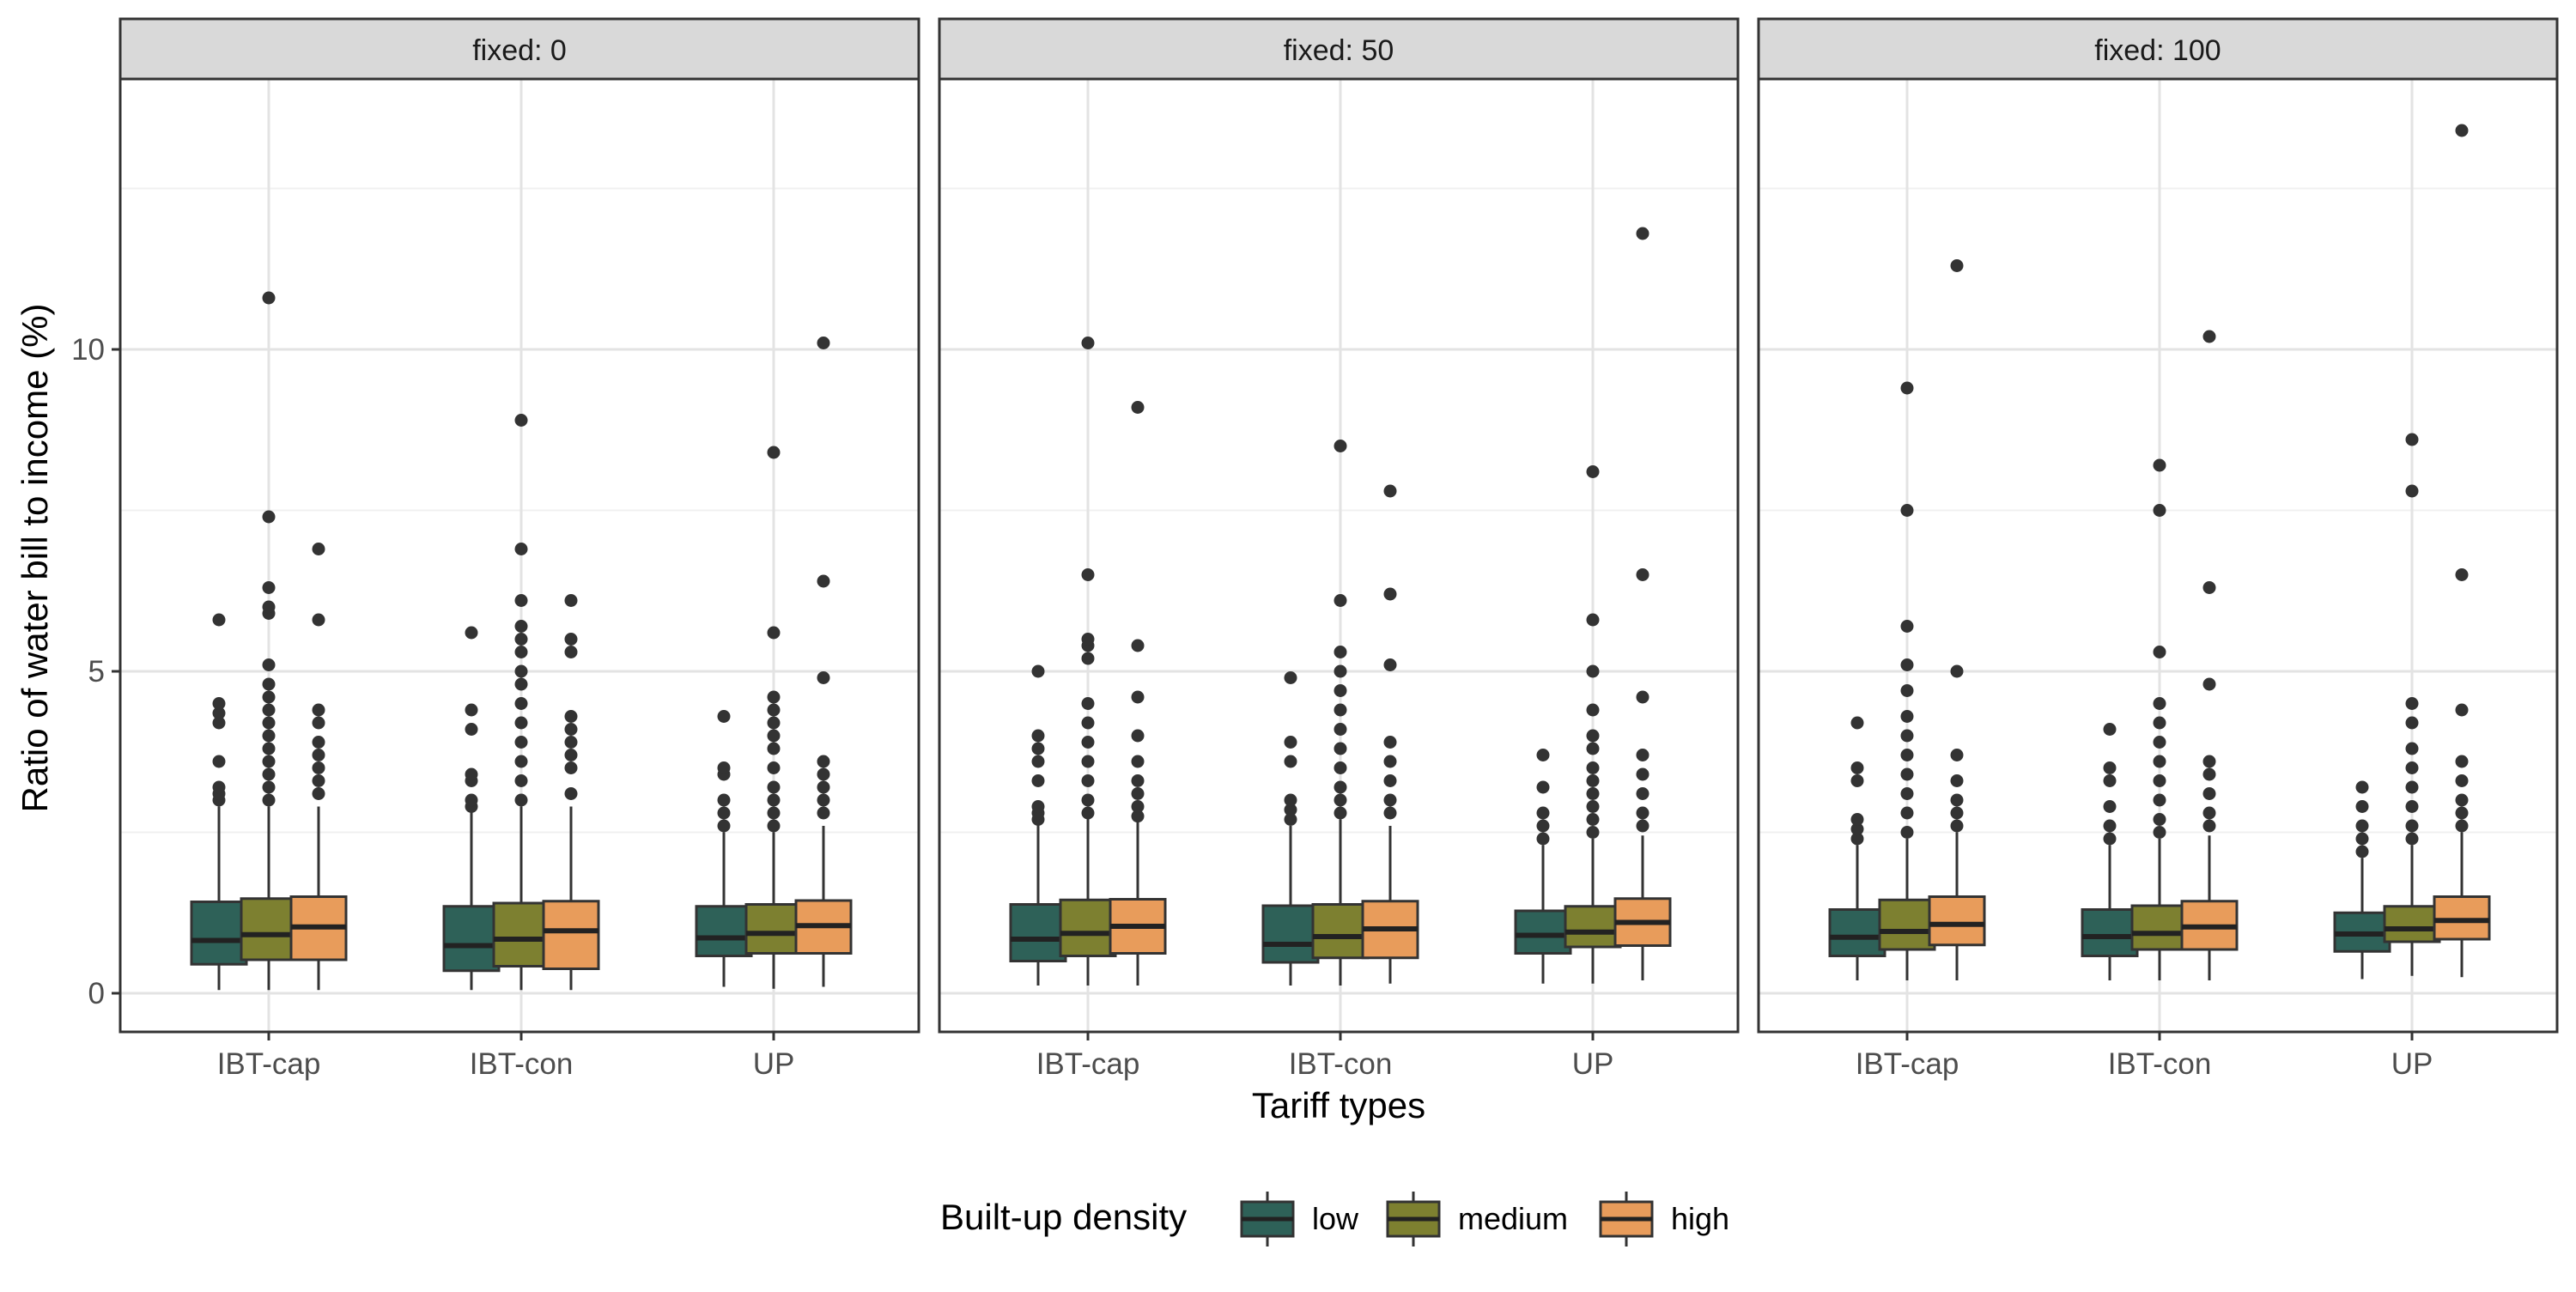 The height and width of the screenshot is (1292, 2576). I want to click on facet-strip, so click(519, 49).